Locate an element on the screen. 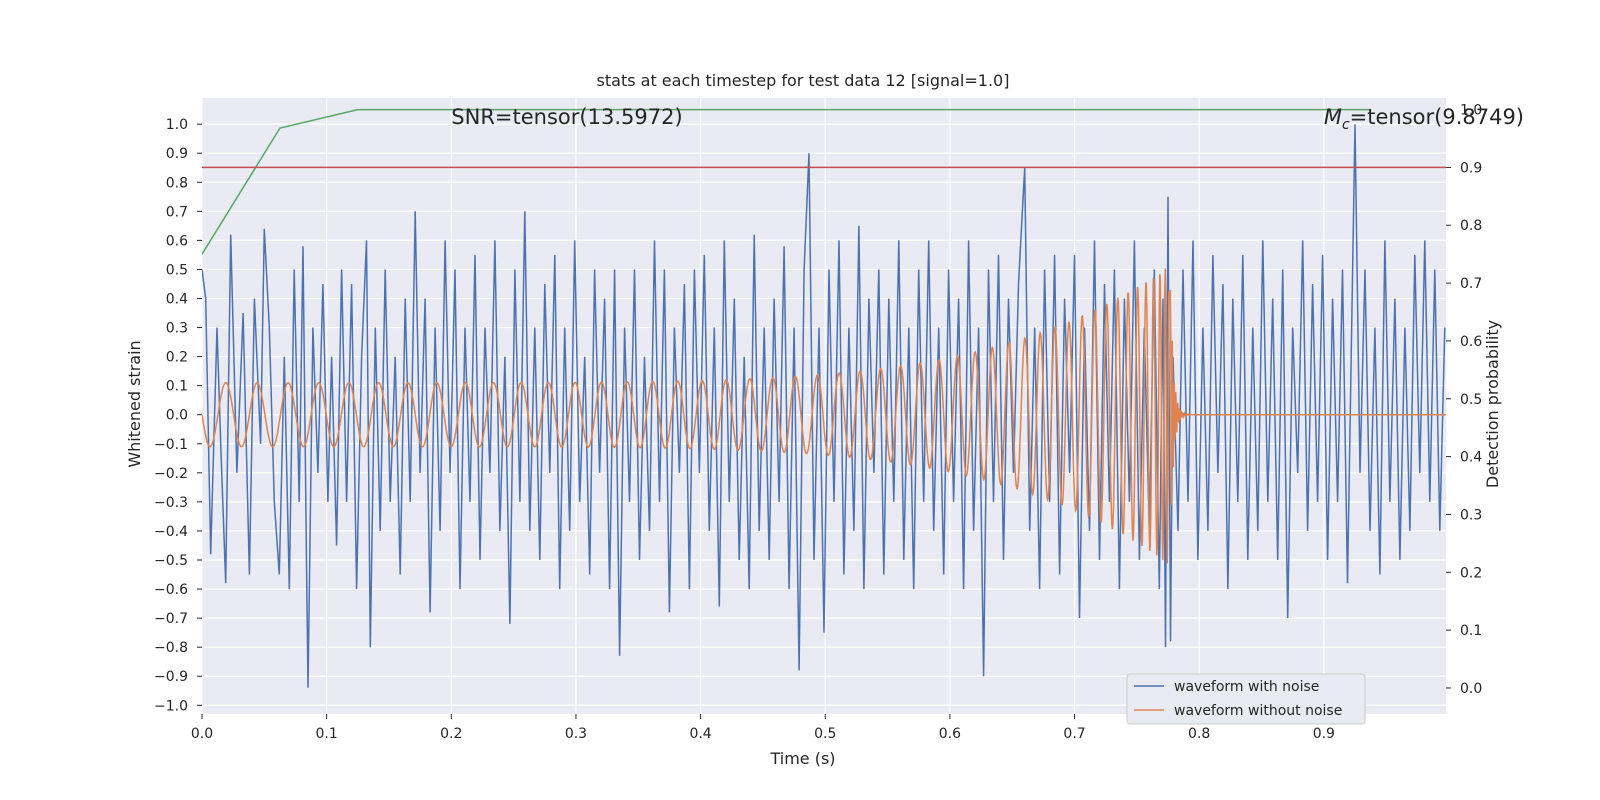  left-y-tick-label: −0.7 is located at coordinates (171, 619).